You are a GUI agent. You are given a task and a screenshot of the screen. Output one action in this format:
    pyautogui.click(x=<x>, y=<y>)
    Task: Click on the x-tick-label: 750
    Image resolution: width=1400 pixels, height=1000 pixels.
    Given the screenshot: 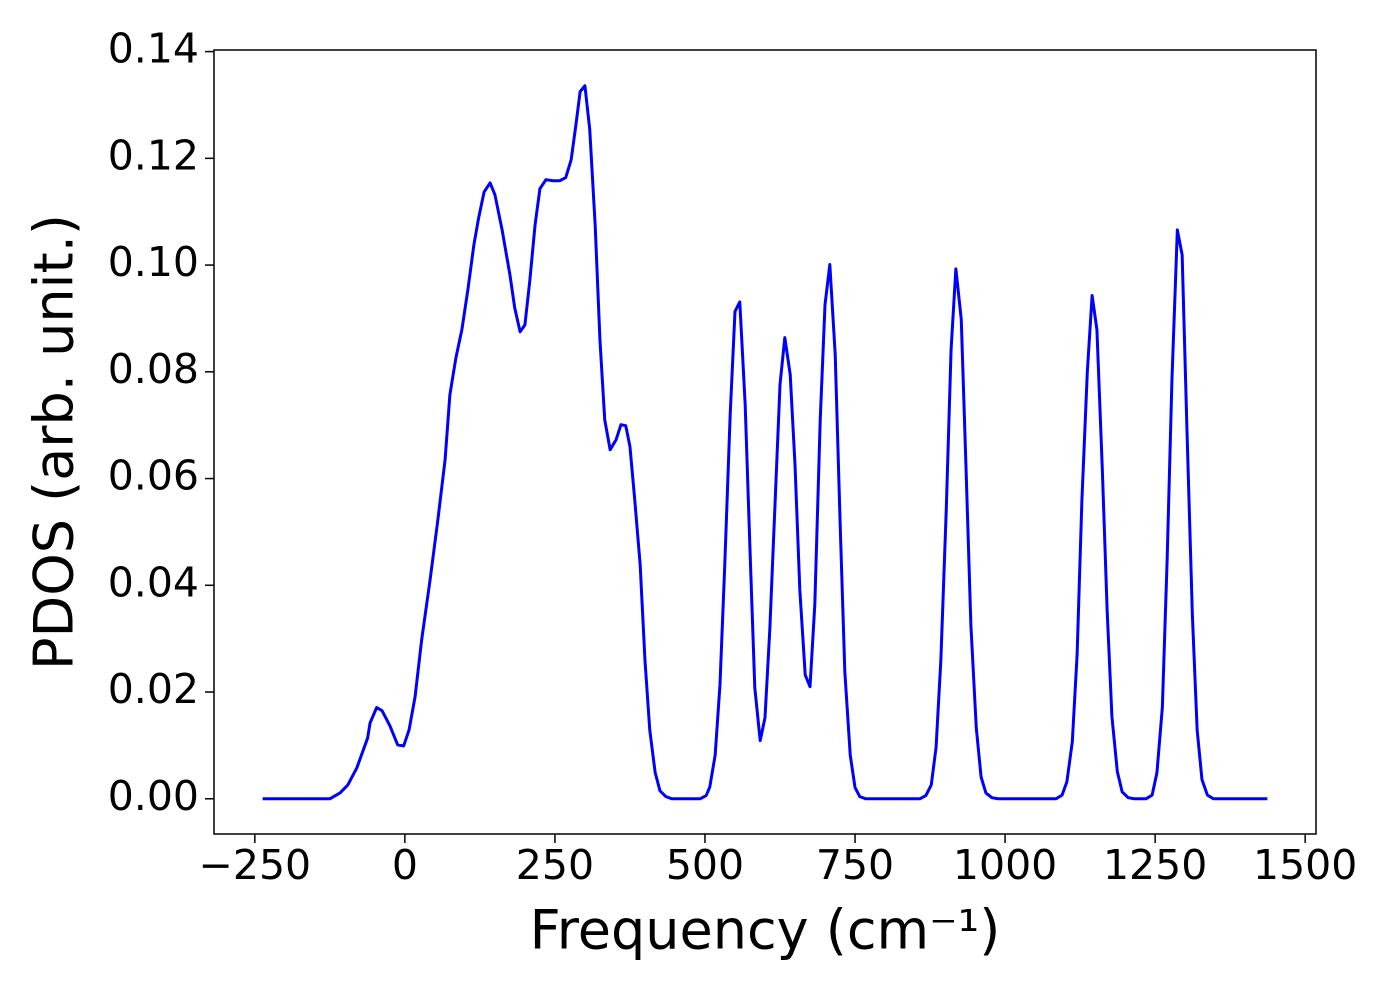 What is the action you would take?
    pyautogui.click(x=855, y=865)
    